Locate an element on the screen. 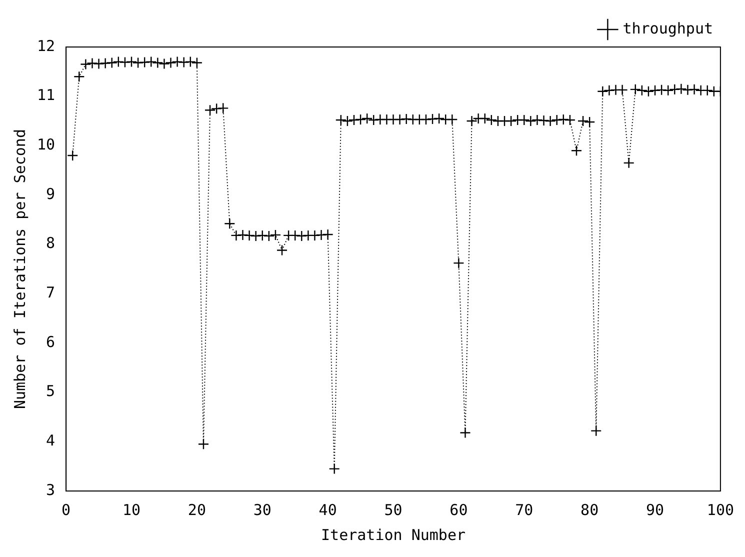  y-tick-label: 3 is located at coordinates (51, 489).